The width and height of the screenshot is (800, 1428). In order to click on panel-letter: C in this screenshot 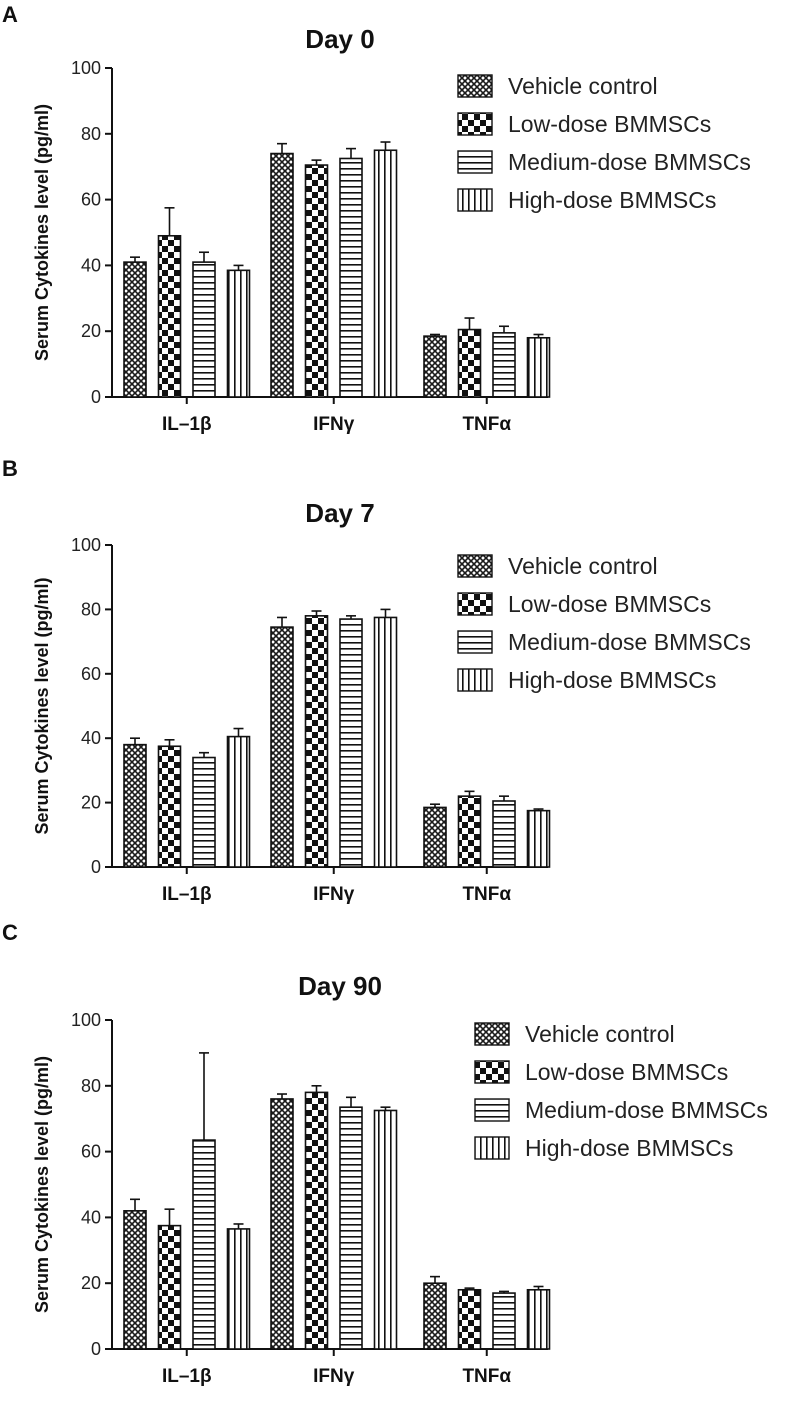, I will do `click(10, 932)`.